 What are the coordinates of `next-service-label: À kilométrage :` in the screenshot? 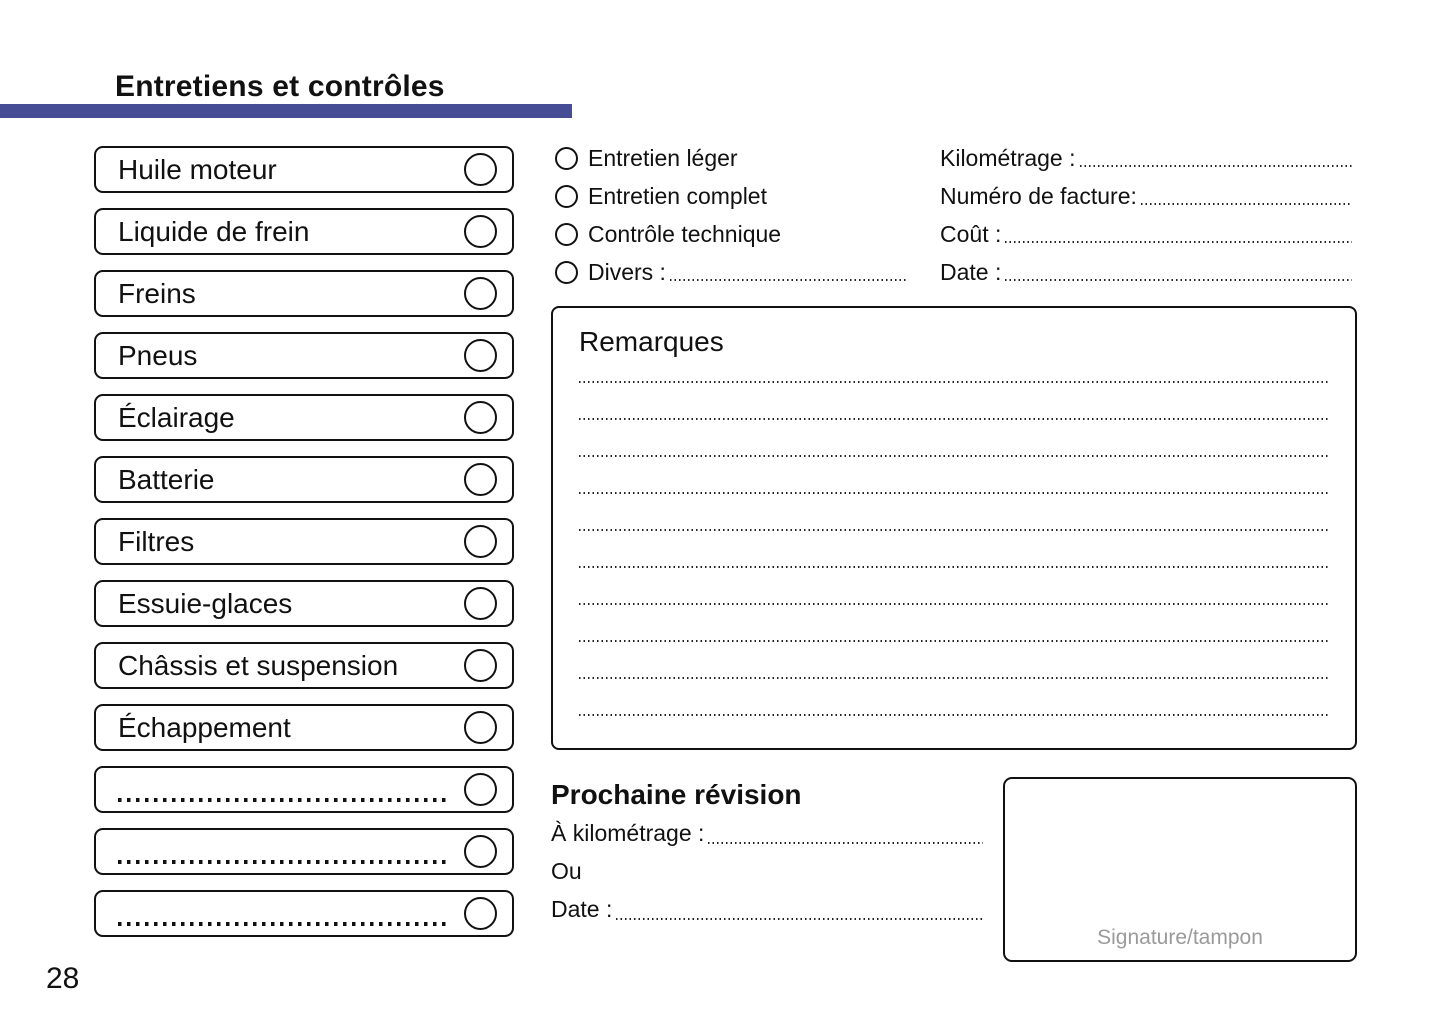 It's located at (628, 832).